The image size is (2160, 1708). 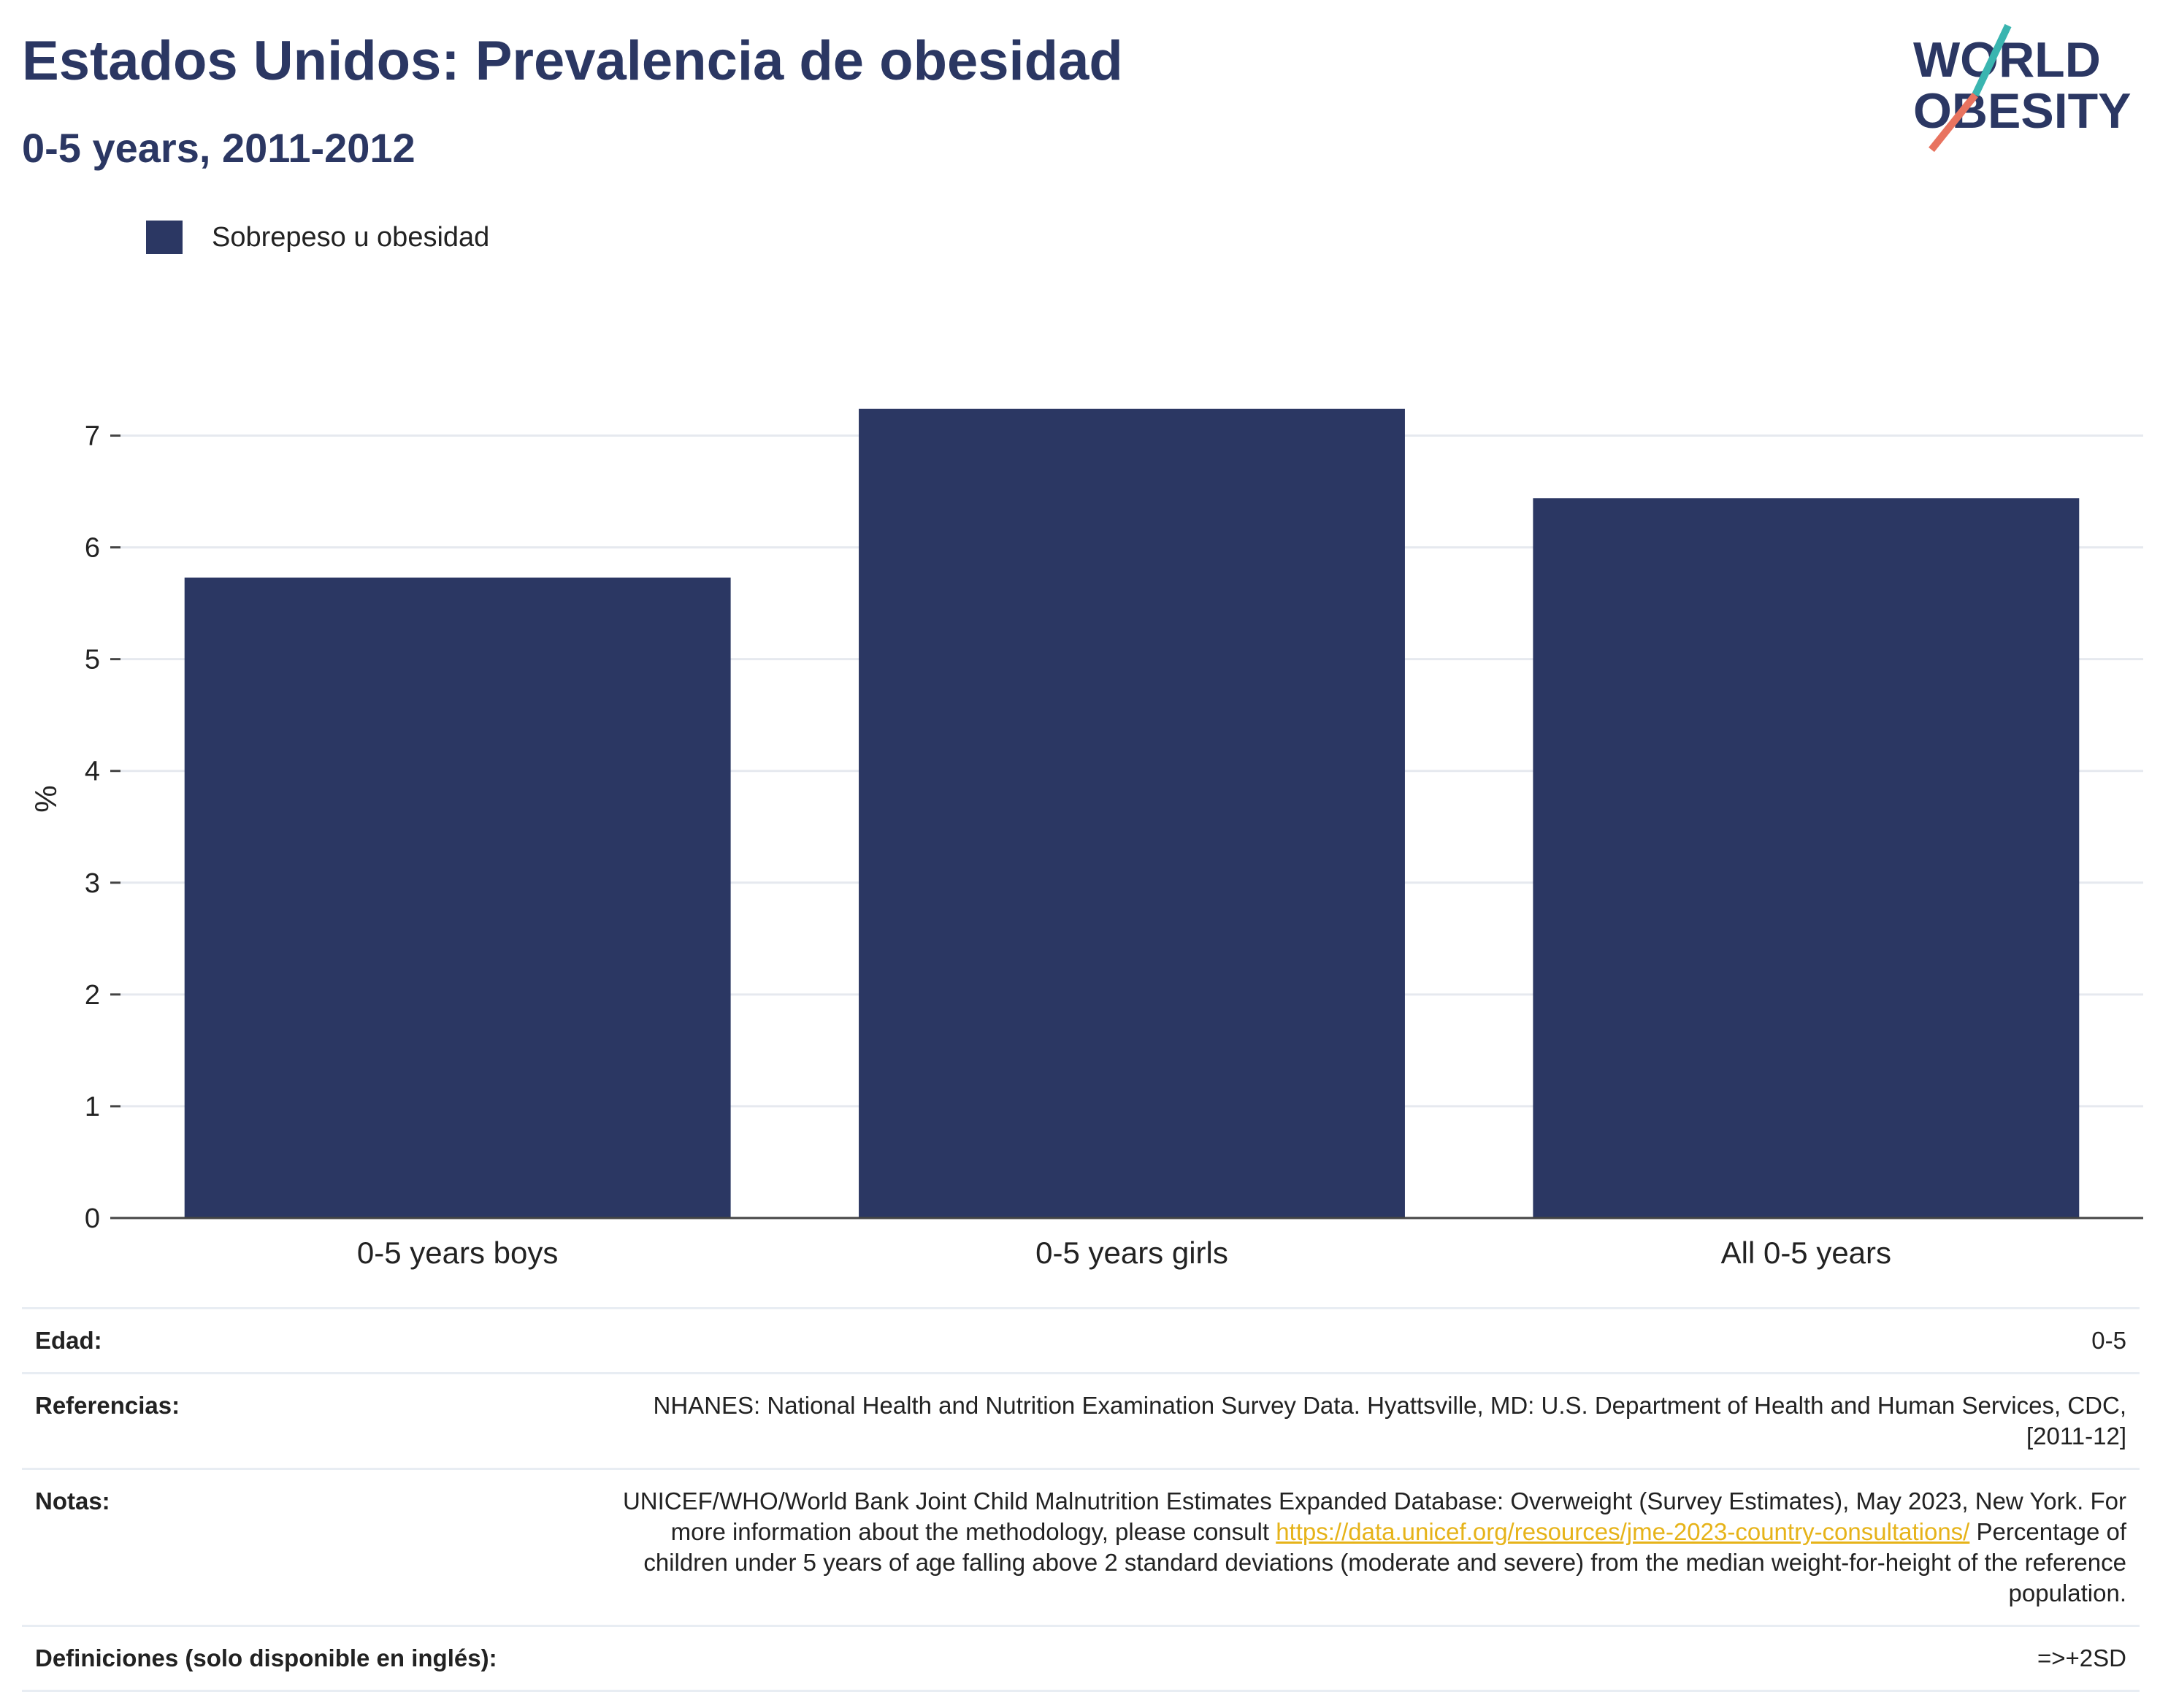 I want to click on x-category-label: All 0-5 years, so click(x=1806, y=1253).